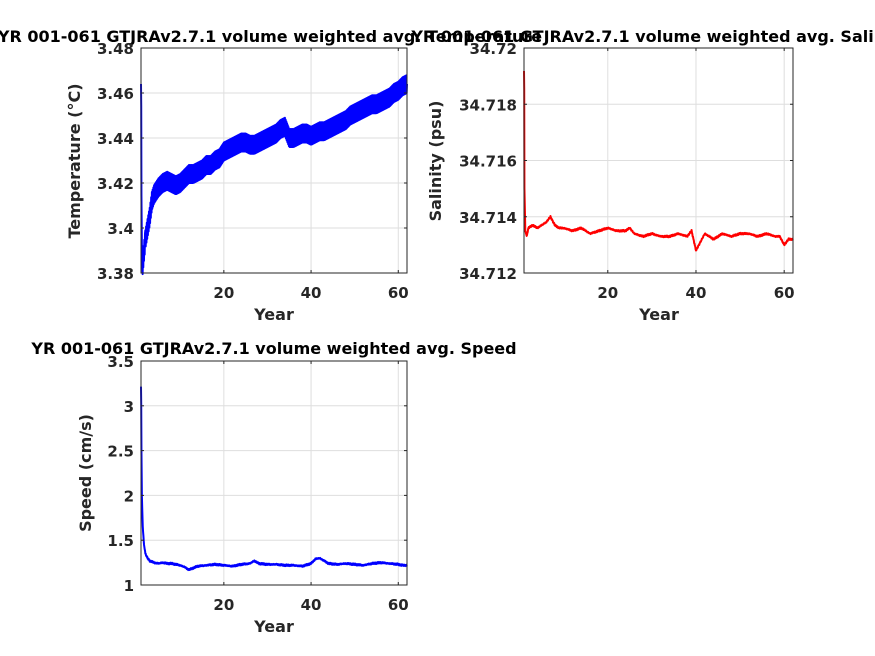 This screenshot has width=875, height=656. What do you see at coordinates (223, 293) in the screenshot?
I see `temperature-xtick-label: 20` at bounding box center [223, 293].